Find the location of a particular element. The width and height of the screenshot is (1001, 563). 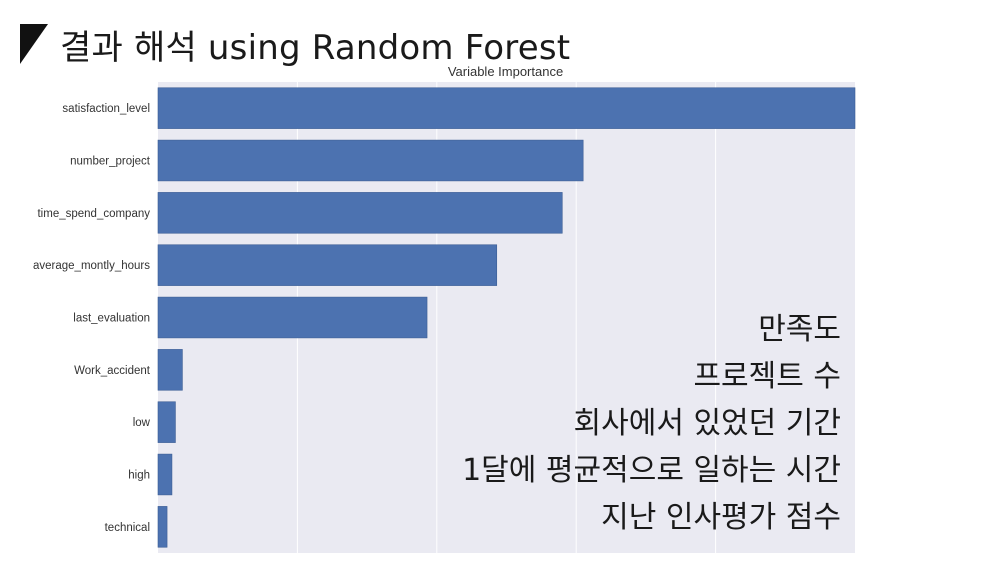

annotation-line: 1달에 평균적으로 일하는 시간 is located at coordinates (651, 470).